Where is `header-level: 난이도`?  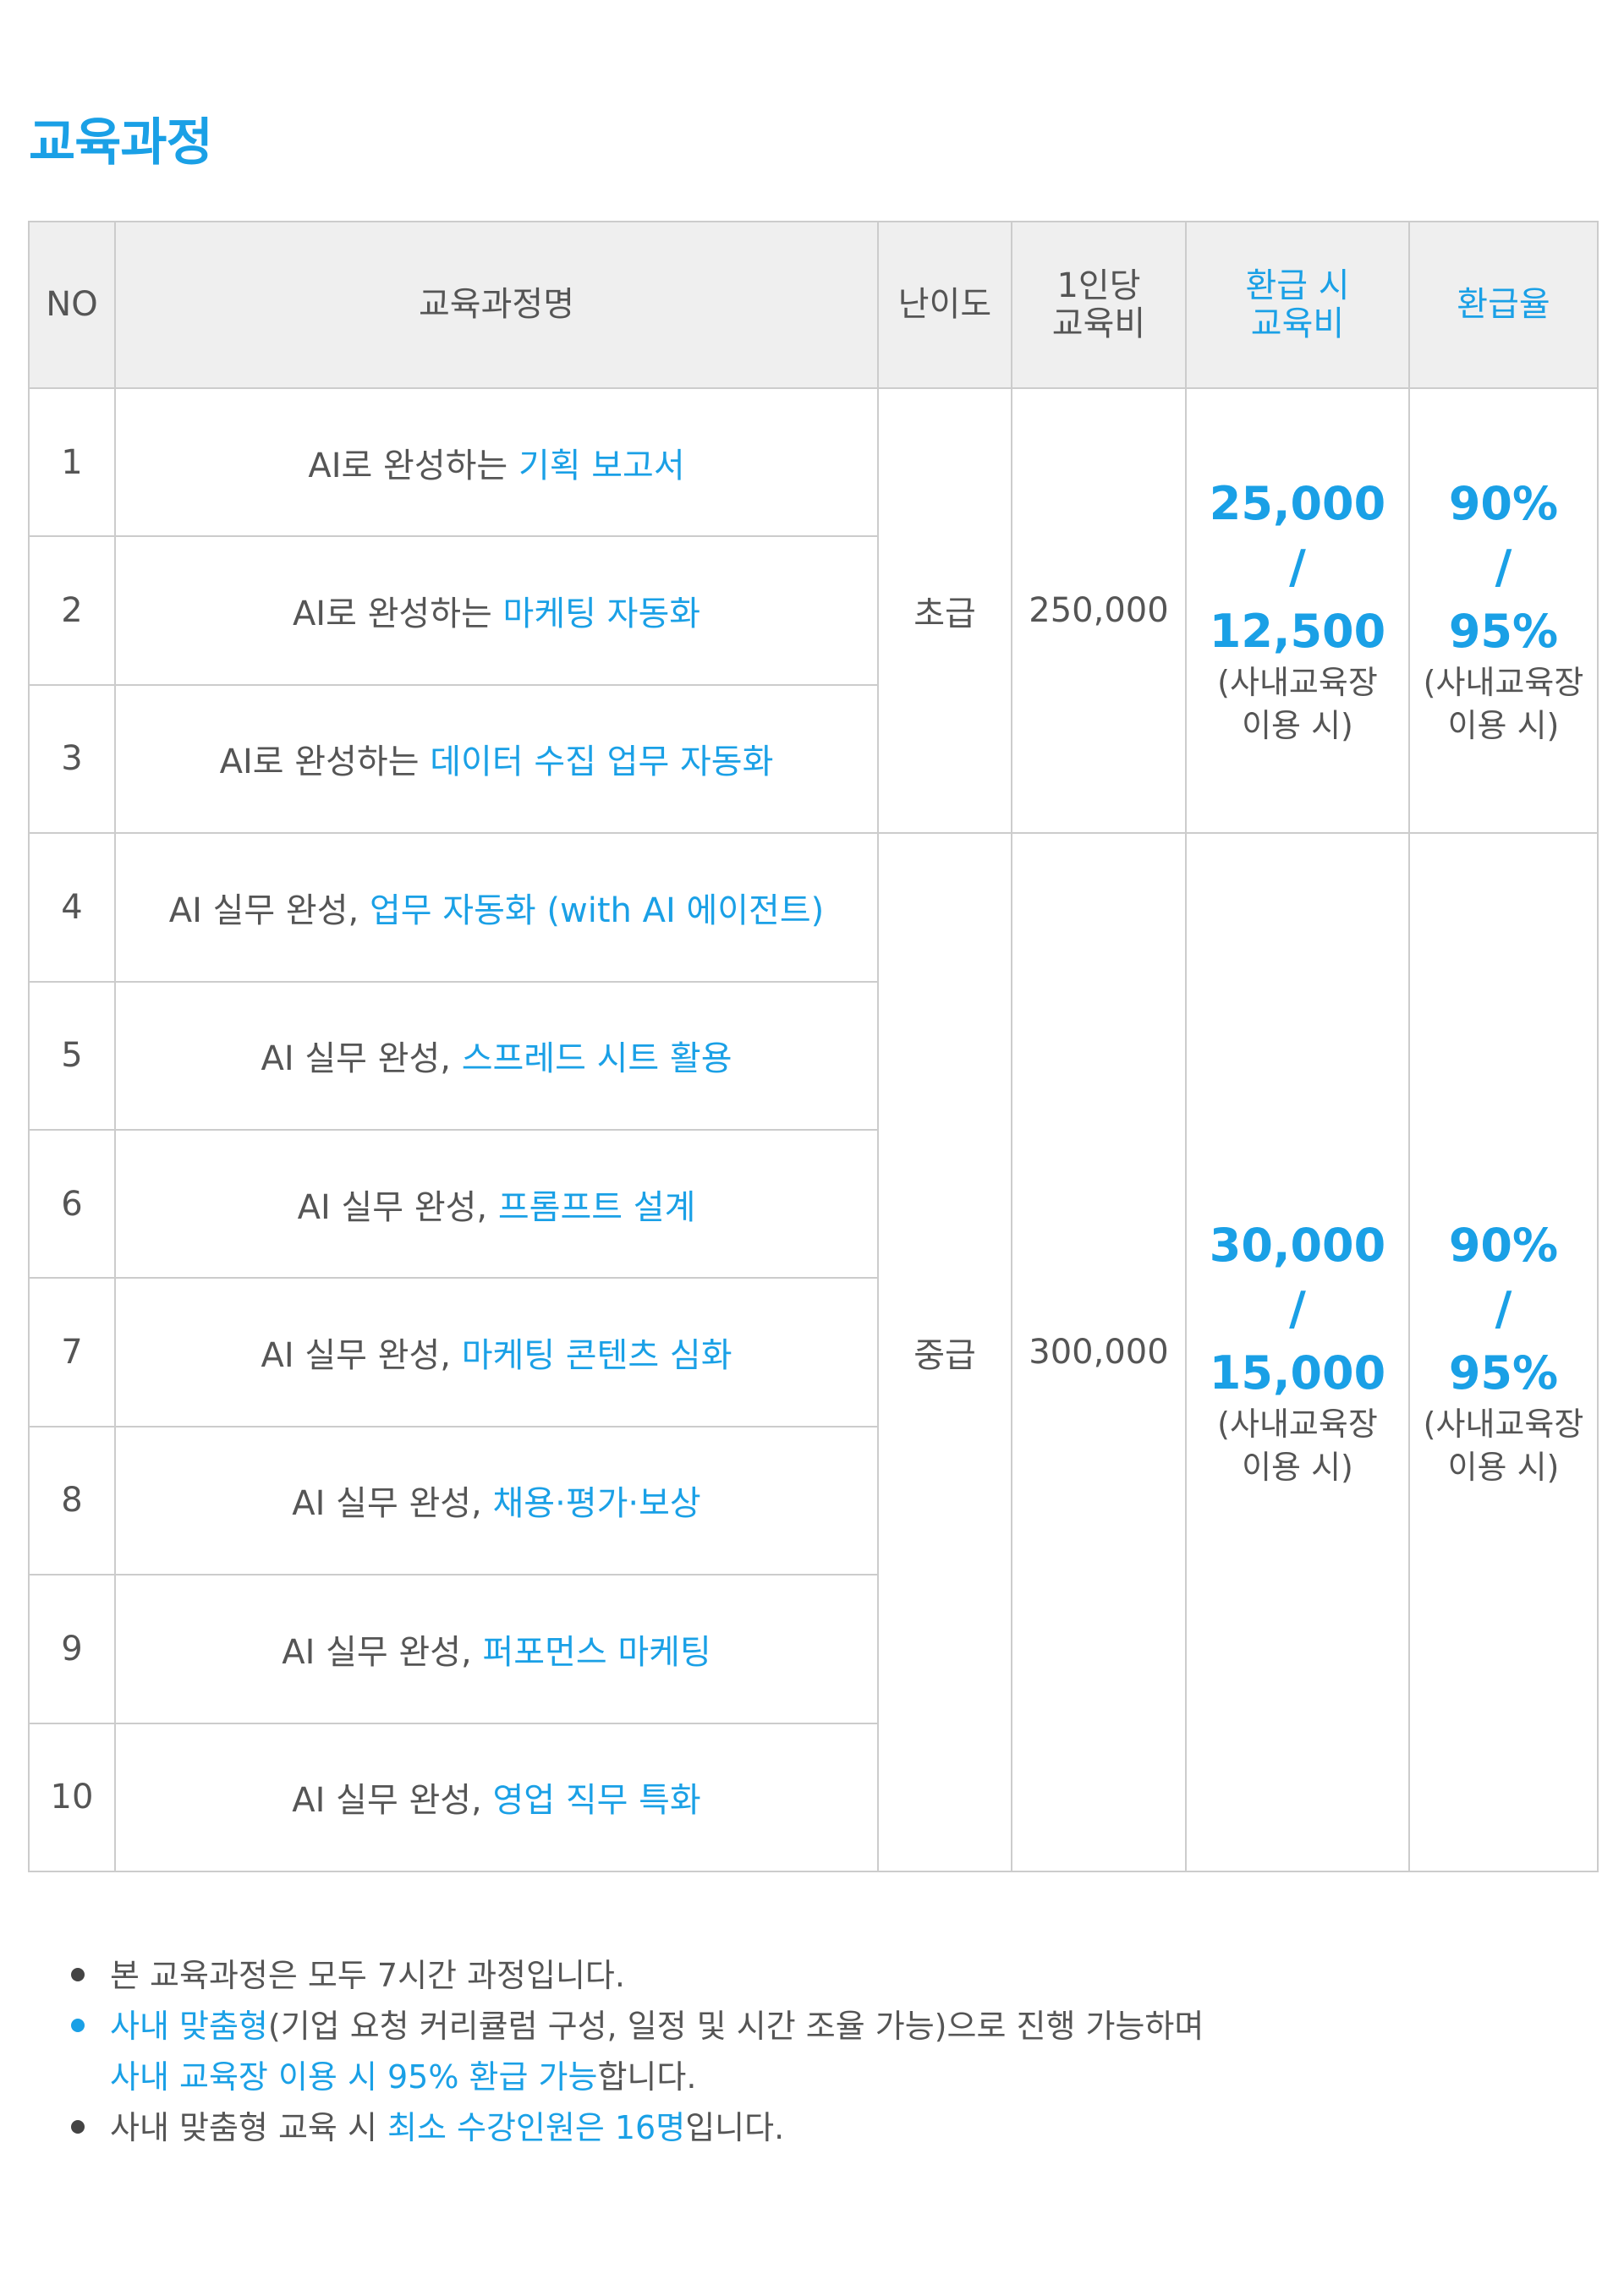 header-level: 난이도 is located at coordinates (945, 305).